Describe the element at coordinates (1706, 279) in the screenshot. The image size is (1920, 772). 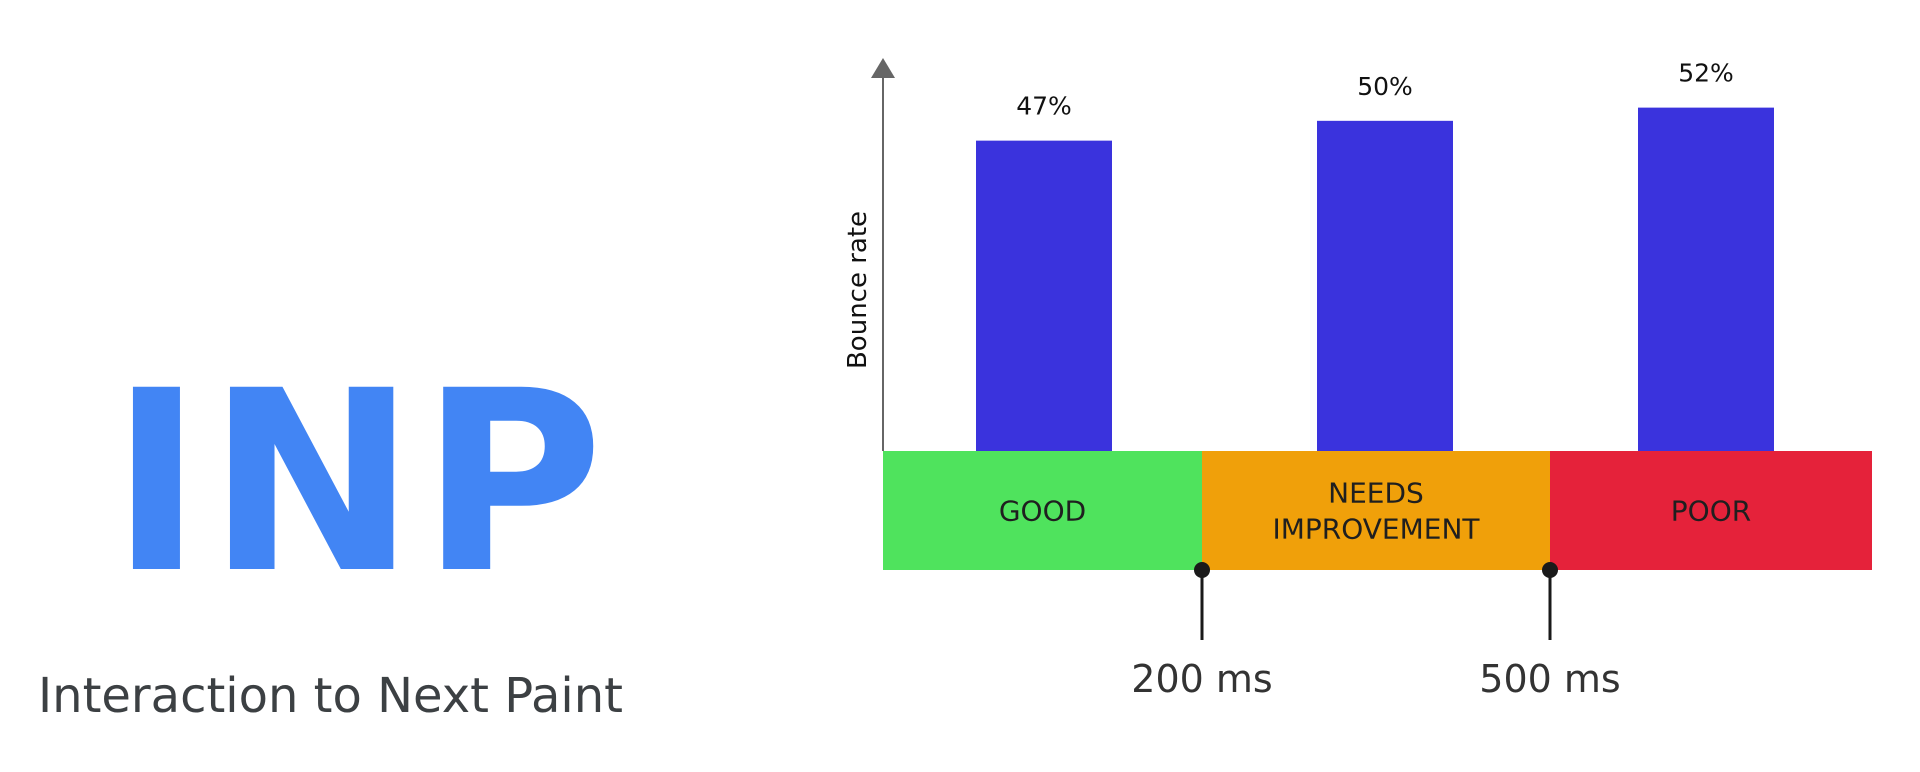
I see `bar-poor` at that location.